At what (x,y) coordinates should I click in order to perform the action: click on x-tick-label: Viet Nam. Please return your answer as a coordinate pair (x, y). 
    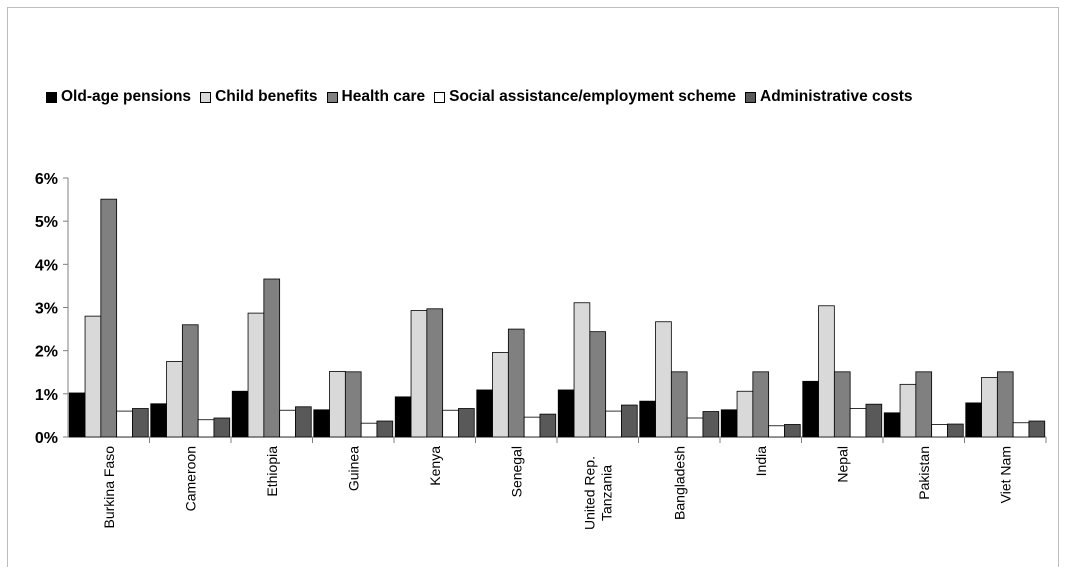
    Looking at the image, I should click on (1005, 474).